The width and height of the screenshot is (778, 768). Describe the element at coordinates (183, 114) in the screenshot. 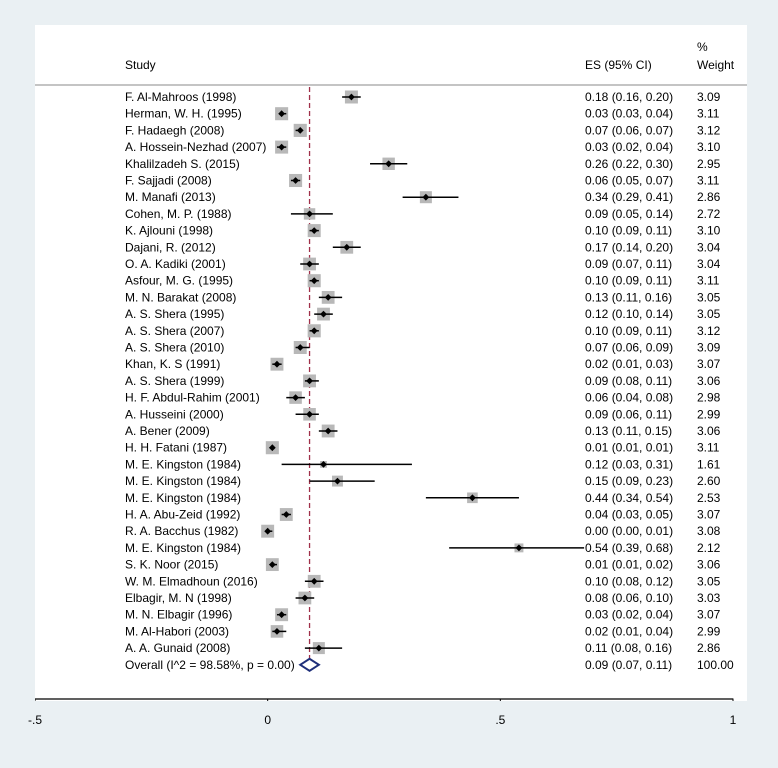

I see `study-label: Herman, W. H. (1995)` at that location.